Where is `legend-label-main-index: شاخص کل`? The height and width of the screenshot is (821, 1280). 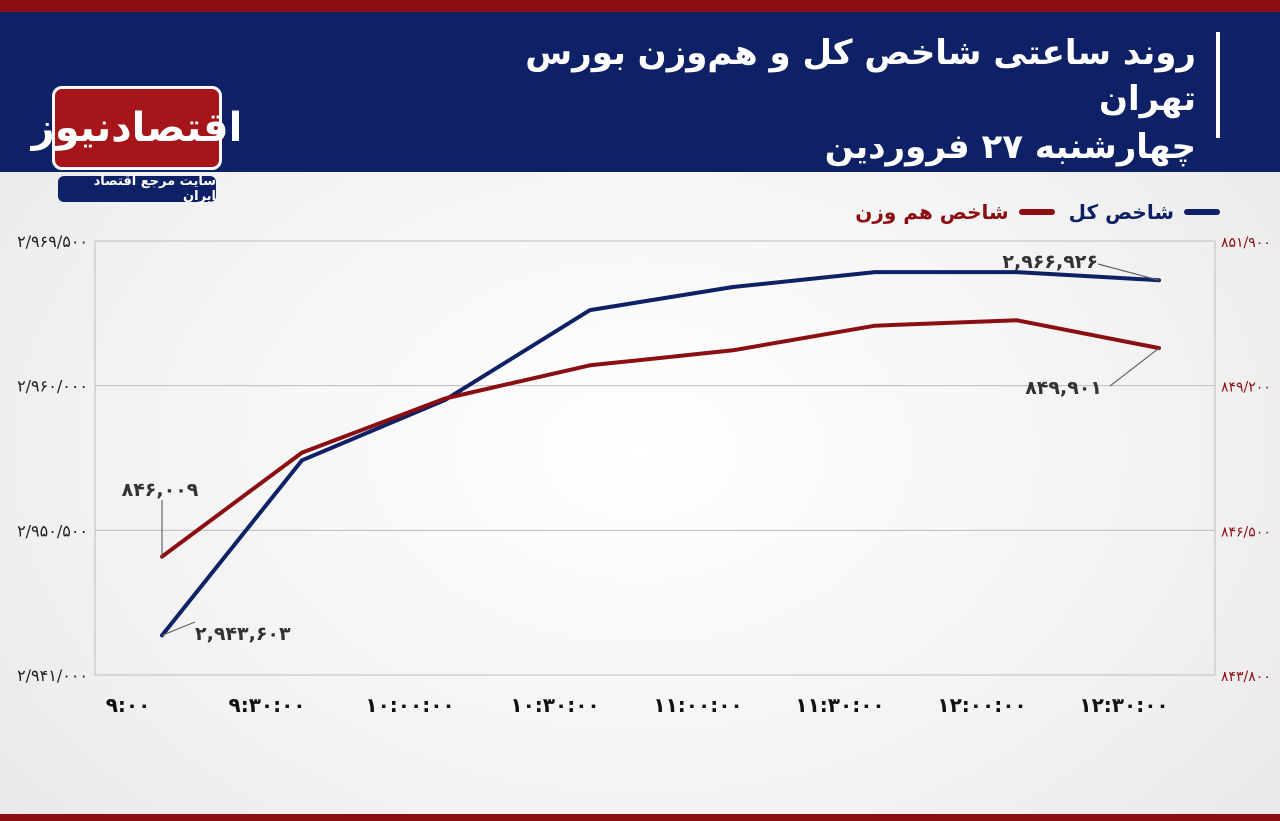
legend-label-main-index: شاخص کل is located at coordinates (1121, 212).